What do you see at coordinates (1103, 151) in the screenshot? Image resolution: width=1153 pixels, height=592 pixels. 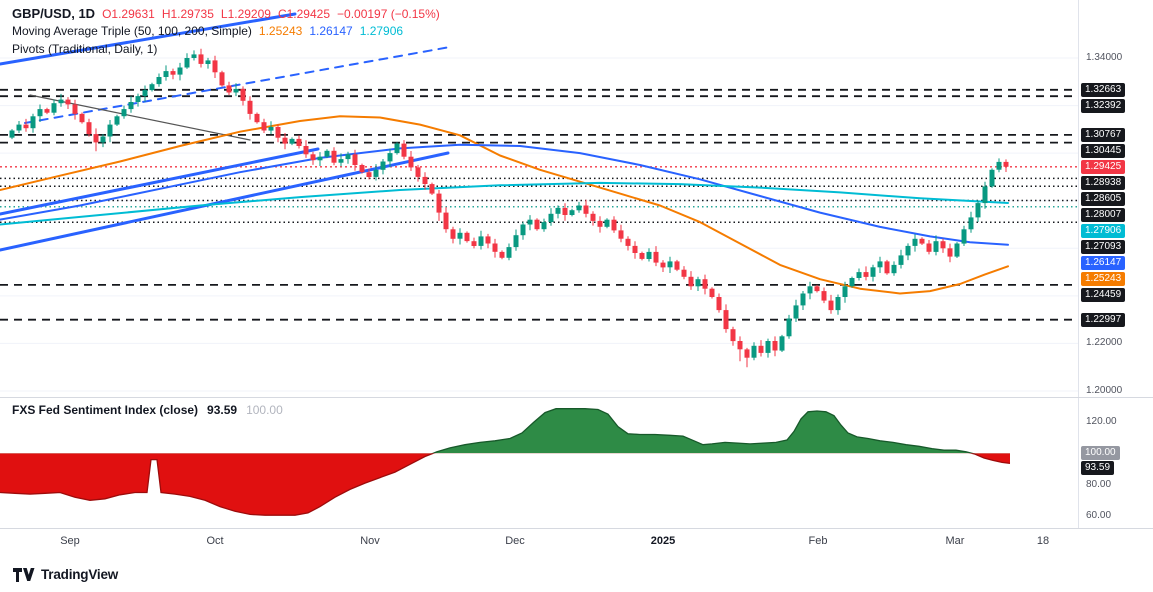 I see `price-axis-badge: 1.30445` at bounding box center [1103, 151].